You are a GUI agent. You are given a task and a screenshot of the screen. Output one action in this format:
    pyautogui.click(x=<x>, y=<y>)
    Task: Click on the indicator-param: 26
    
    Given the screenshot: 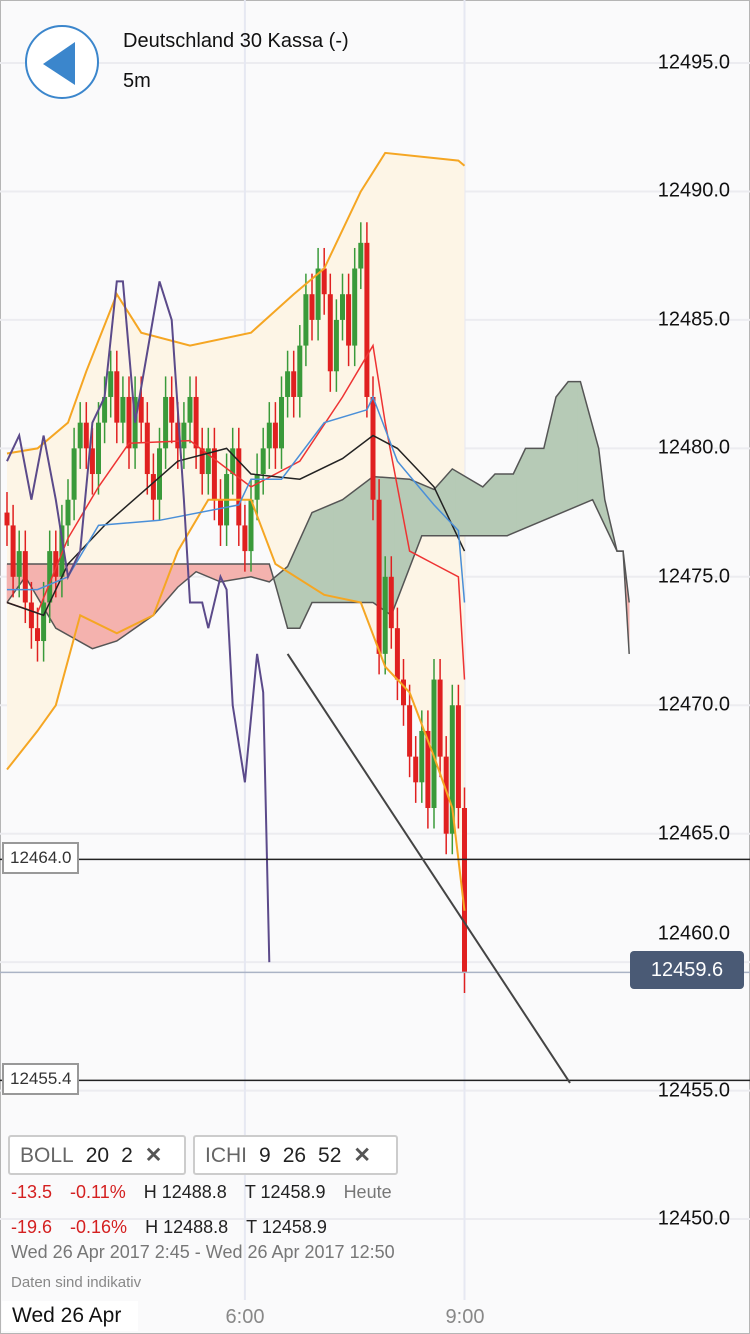 What is the action you would take?
    pyautogui.click(x=294, y=1155)
    